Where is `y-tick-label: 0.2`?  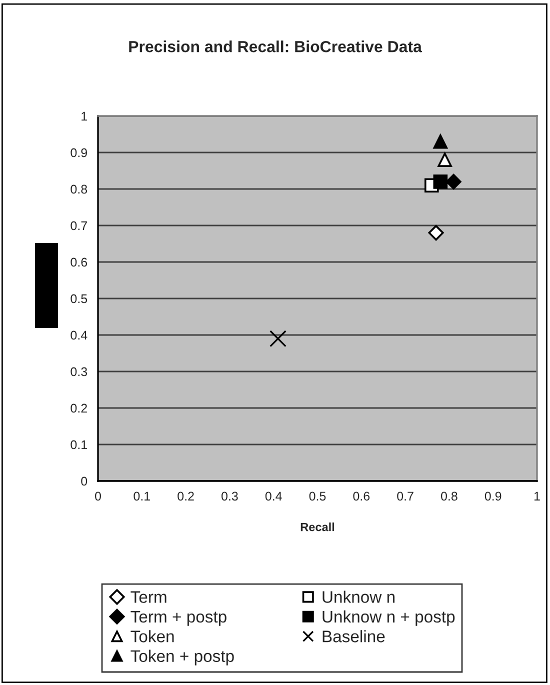 y-tick-label: 0.2 is located at coordinates (78, 408).